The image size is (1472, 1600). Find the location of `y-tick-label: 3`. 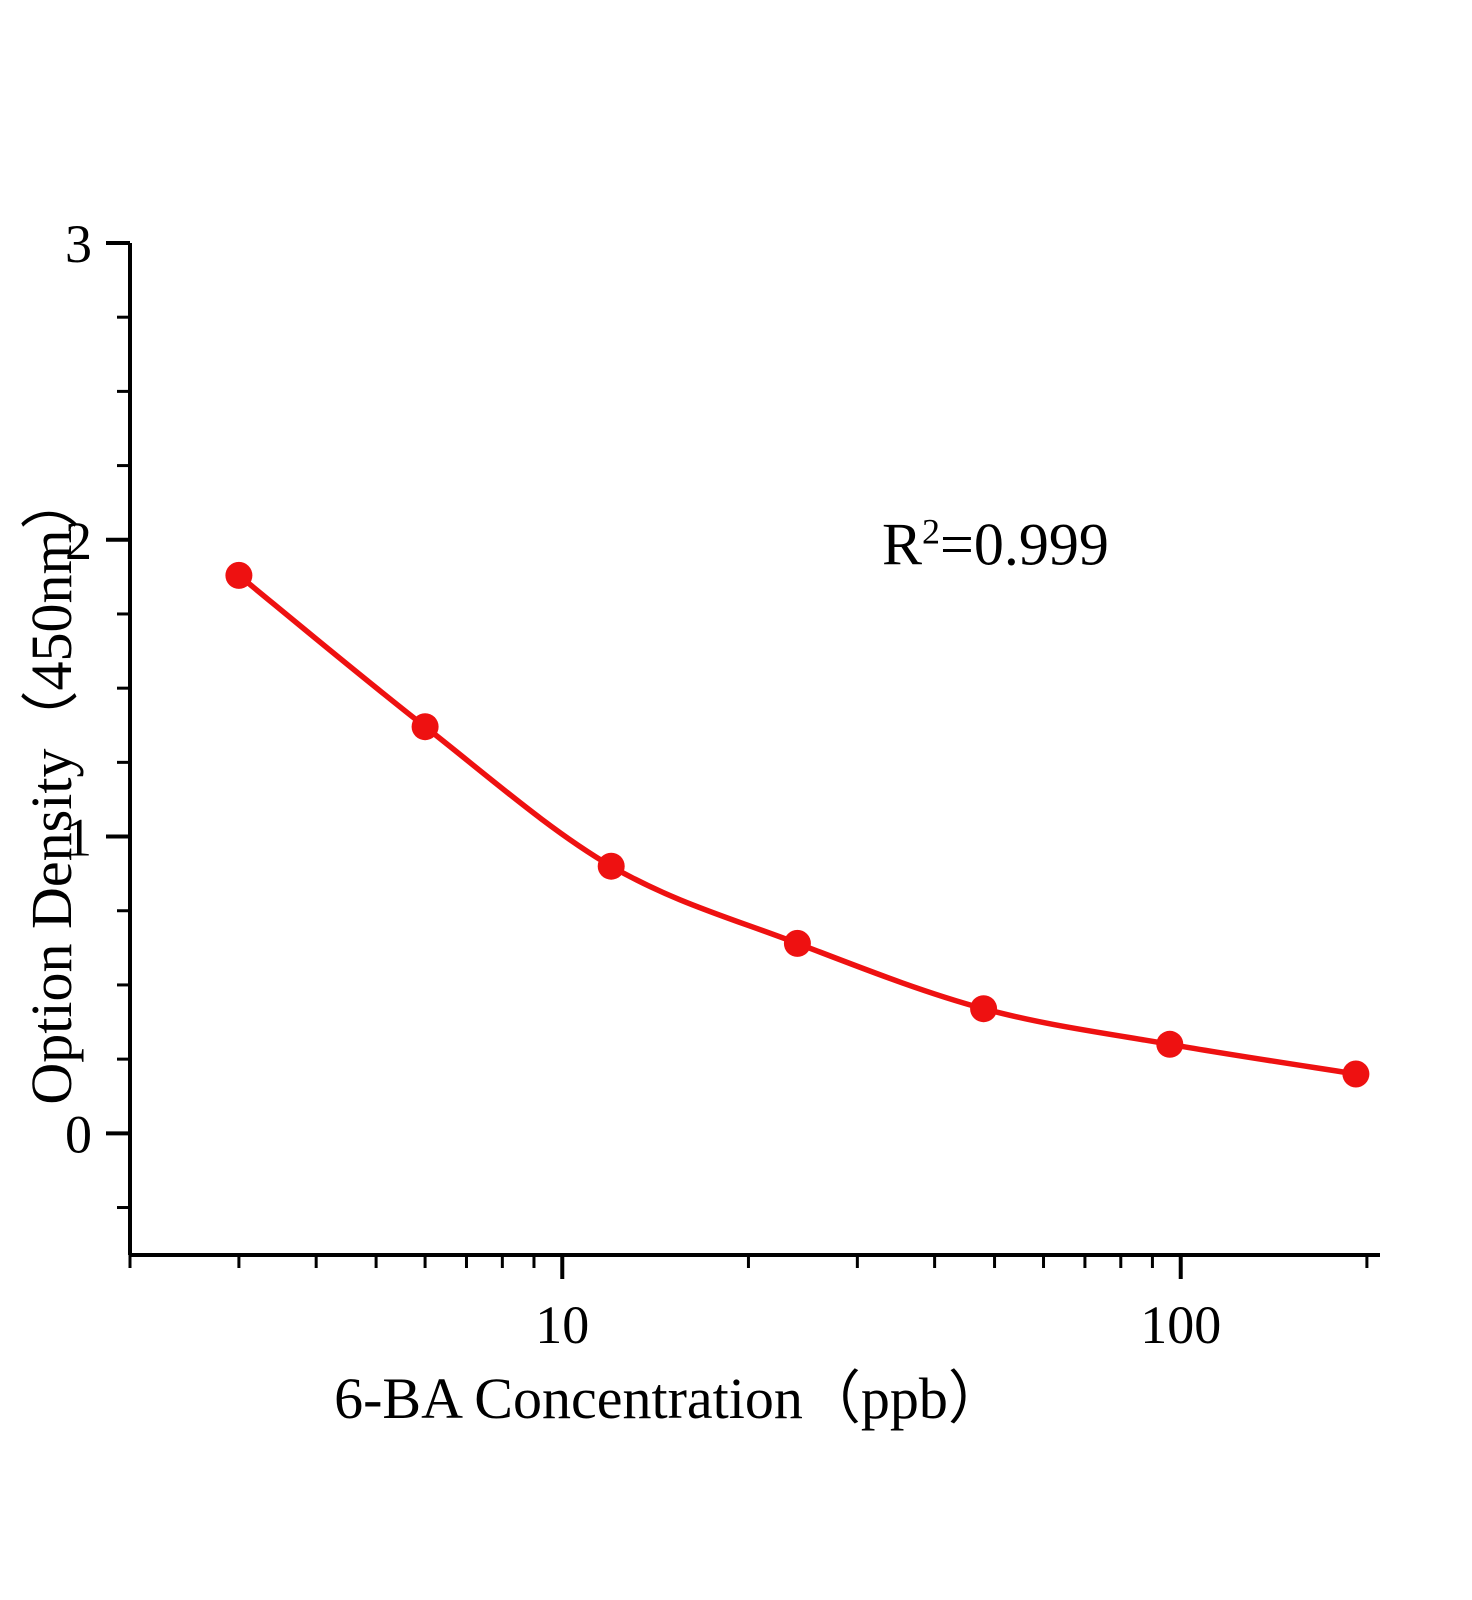

y-tick-label: 3 is located at coordinates (78, 244).